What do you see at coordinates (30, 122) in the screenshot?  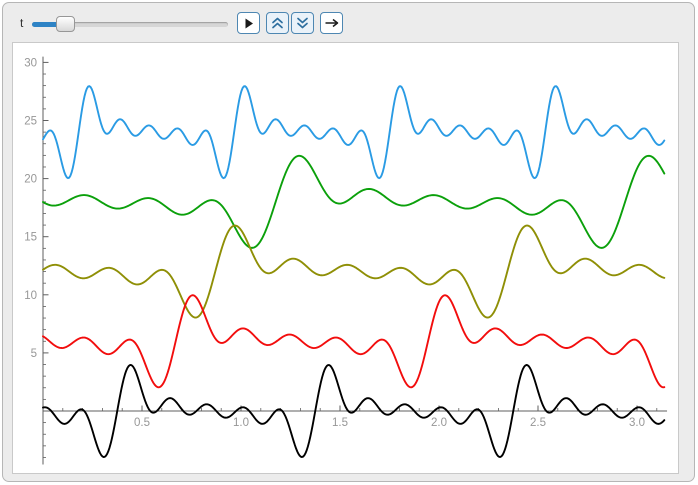 I see `y-tick-label: 25` at bounding box center [30, 122].